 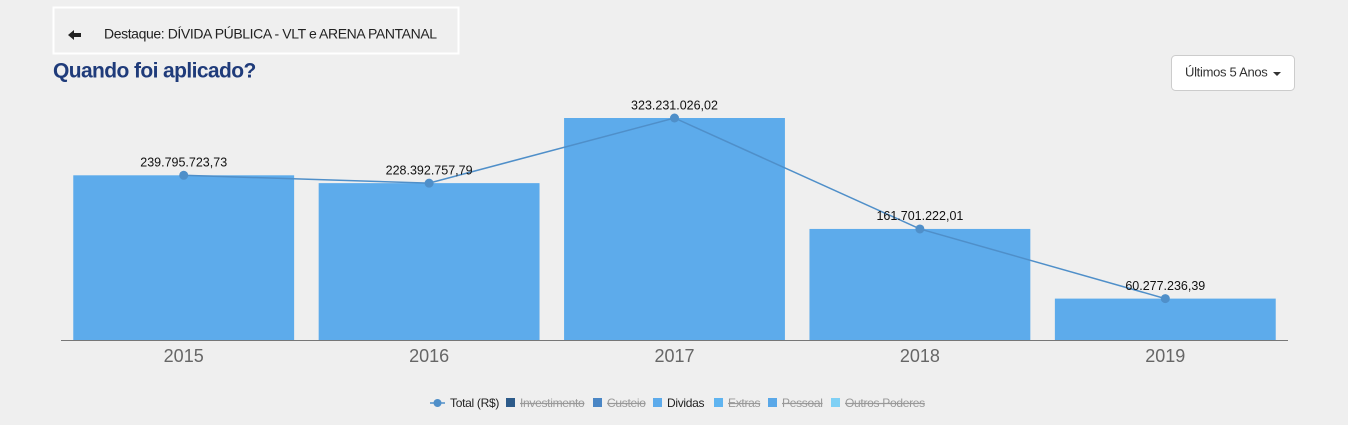 I want to click on legend-item: Investimento, so click(x=545, y=403).